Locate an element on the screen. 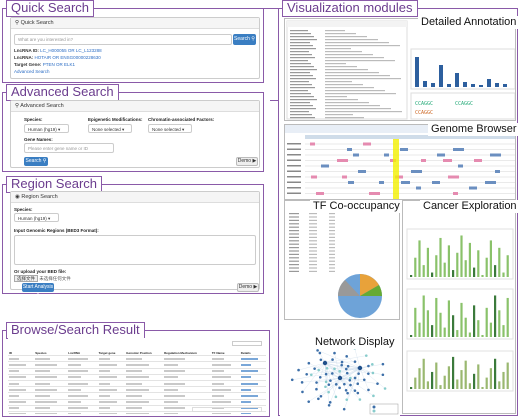 The width and height of the screenshot is (520, 419). cancer-exploration-title: Cancer Exploration is located at coordinates (470, 206).